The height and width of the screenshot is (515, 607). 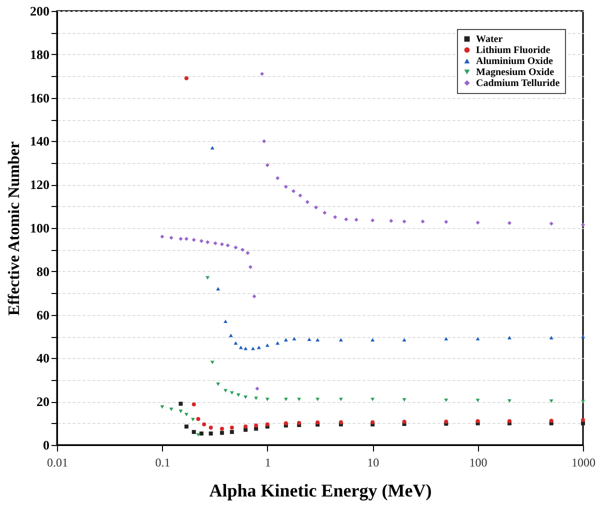 What do you see at coordinates (478, 463) in the screenshot?
I see `x-tick-label: 100` at bounding box center [478, 463].